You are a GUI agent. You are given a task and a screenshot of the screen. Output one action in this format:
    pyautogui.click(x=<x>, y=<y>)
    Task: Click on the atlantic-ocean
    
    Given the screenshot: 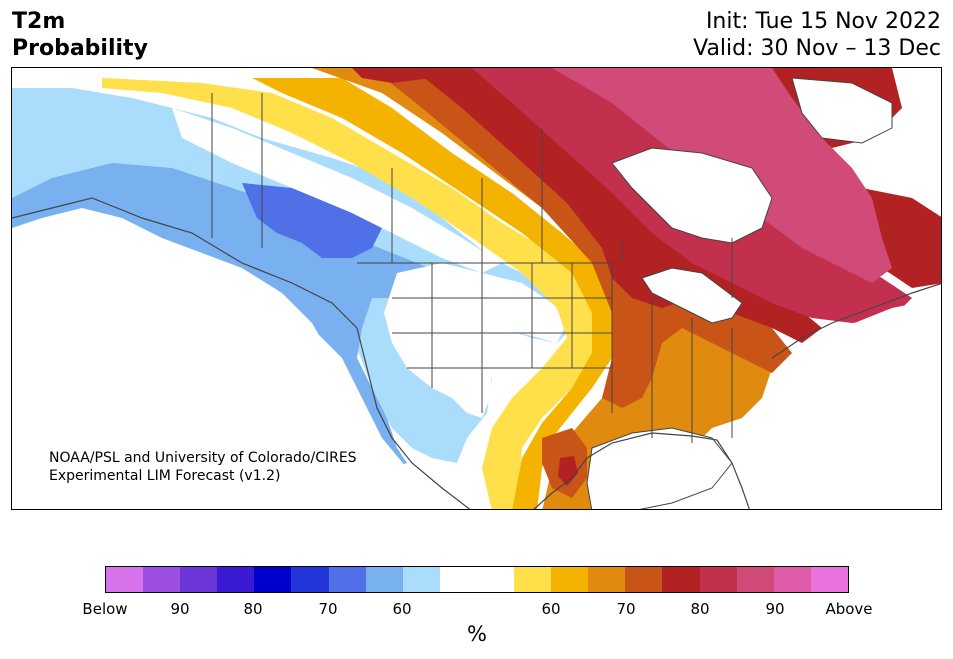 What is the action you would take?
    pyautogui.click(x=837, y=403)
    